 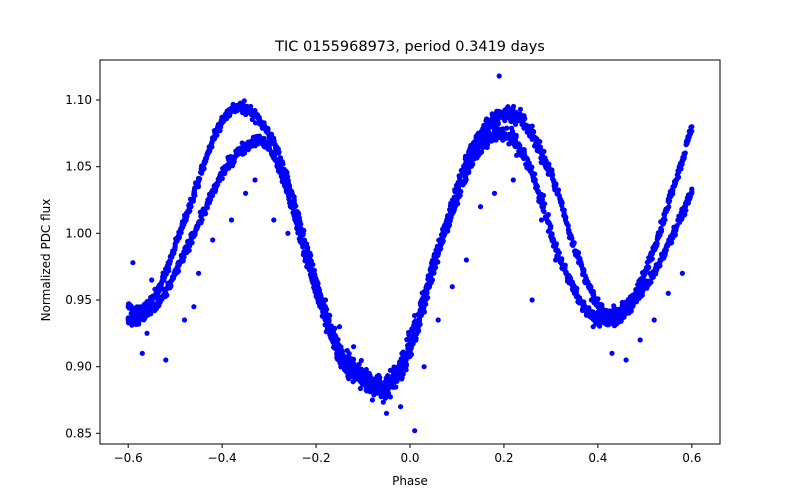 What do you see at coordinates (691, 458) in the screenshot?
I see `x-tick-label: 0.6` at bounding box center [691, 458].